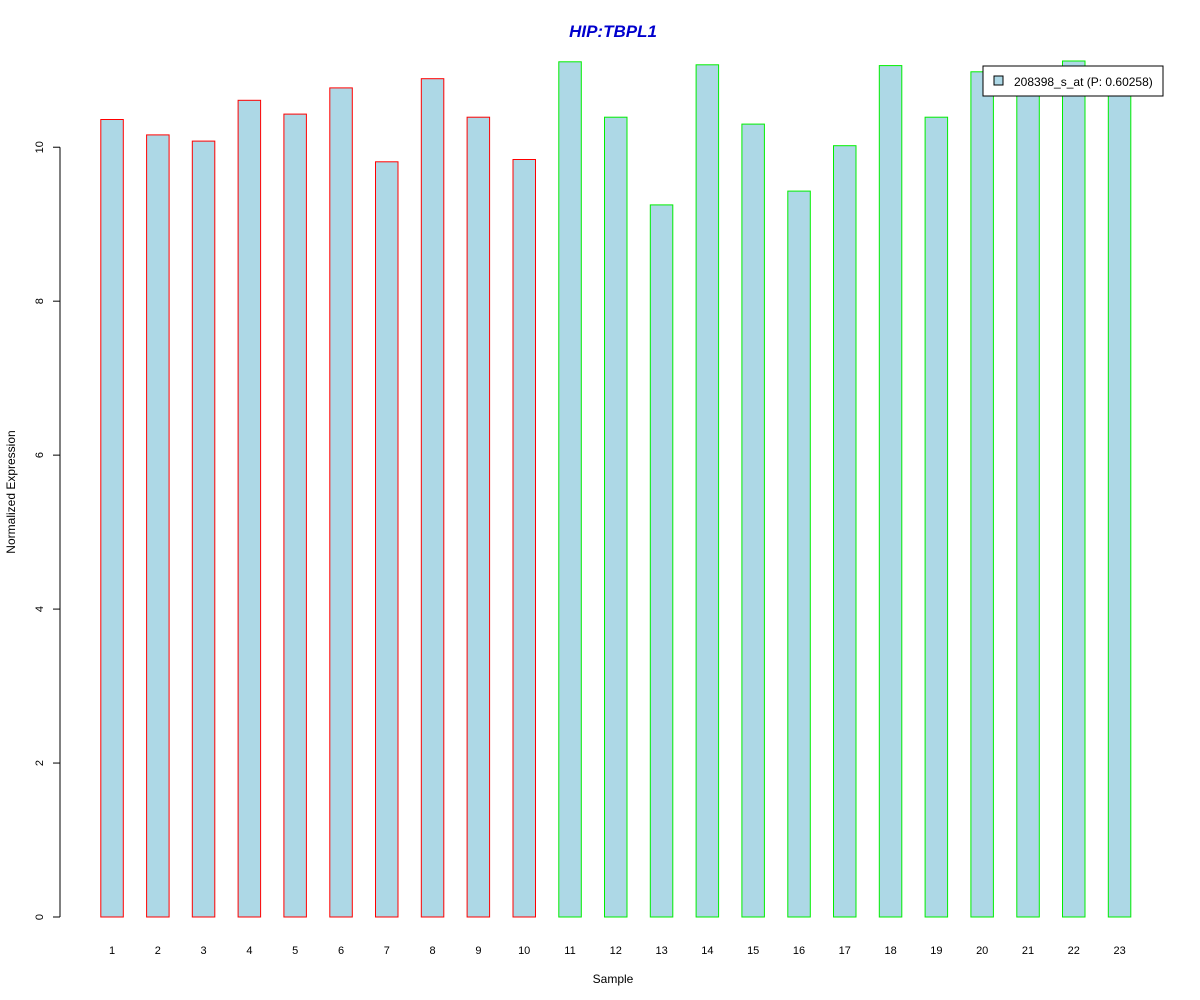 The image size is (1200, 1000). What do you see at coordinates (845, 951) in the screenshot?
I see `x-tick-label-17: 17` at bounding box center [845, 951].